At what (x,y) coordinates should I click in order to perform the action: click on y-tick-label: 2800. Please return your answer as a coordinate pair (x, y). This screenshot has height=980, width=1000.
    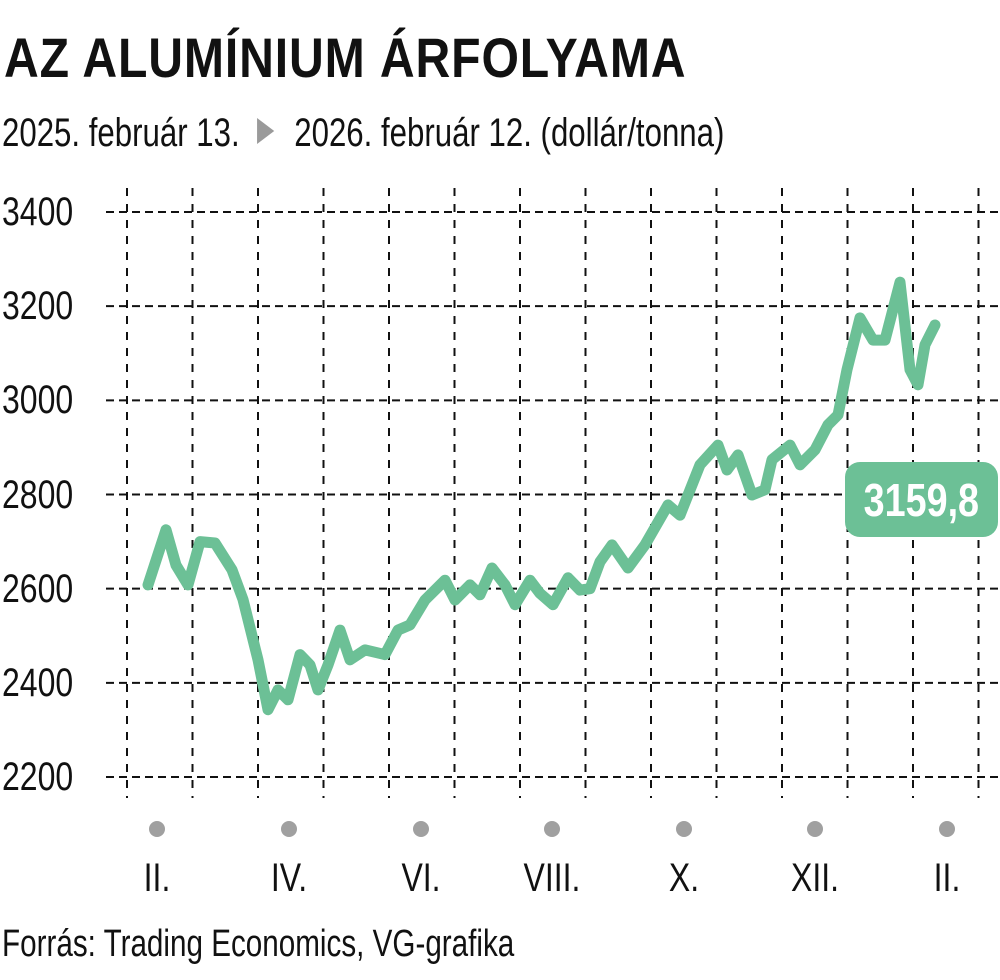
    Looking at the image, I should click on (38, 494).